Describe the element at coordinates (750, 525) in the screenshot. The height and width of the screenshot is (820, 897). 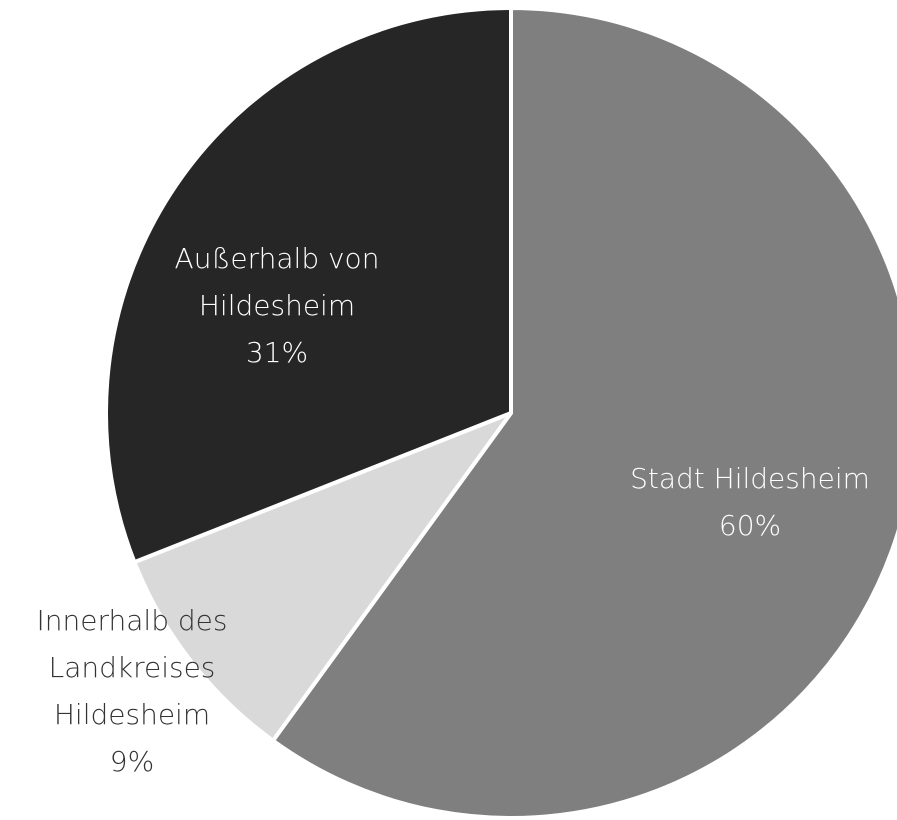
I see `value-label: 60%` at that location.